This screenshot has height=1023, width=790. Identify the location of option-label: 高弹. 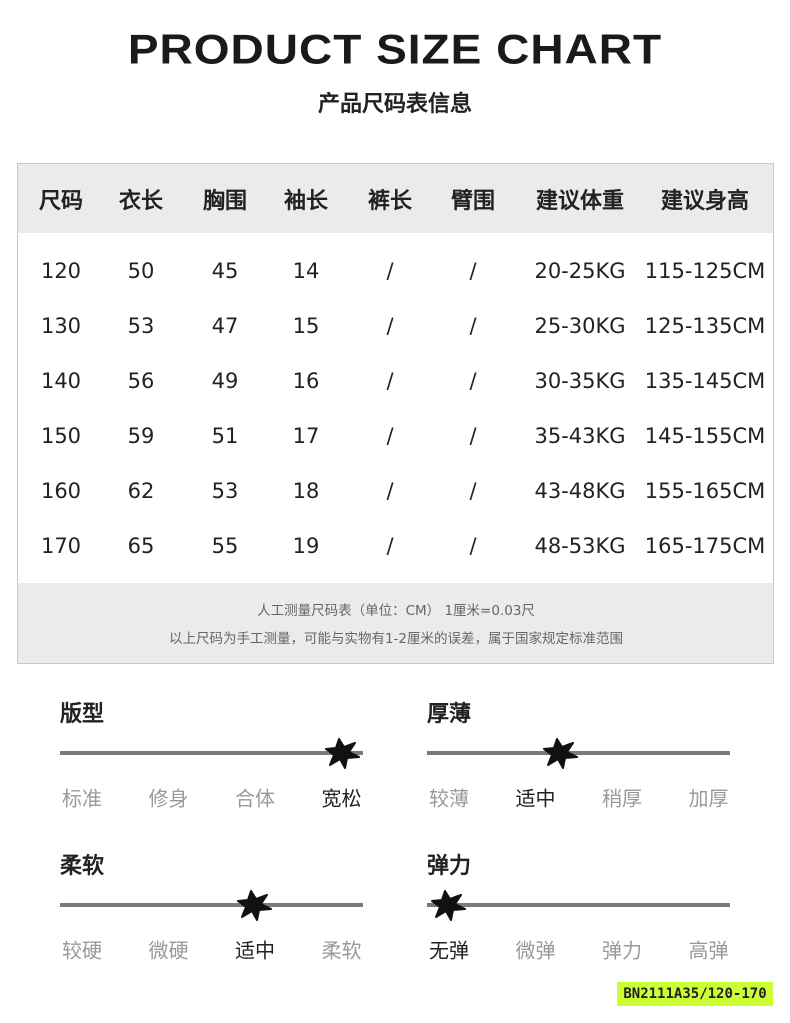
(708, 950).